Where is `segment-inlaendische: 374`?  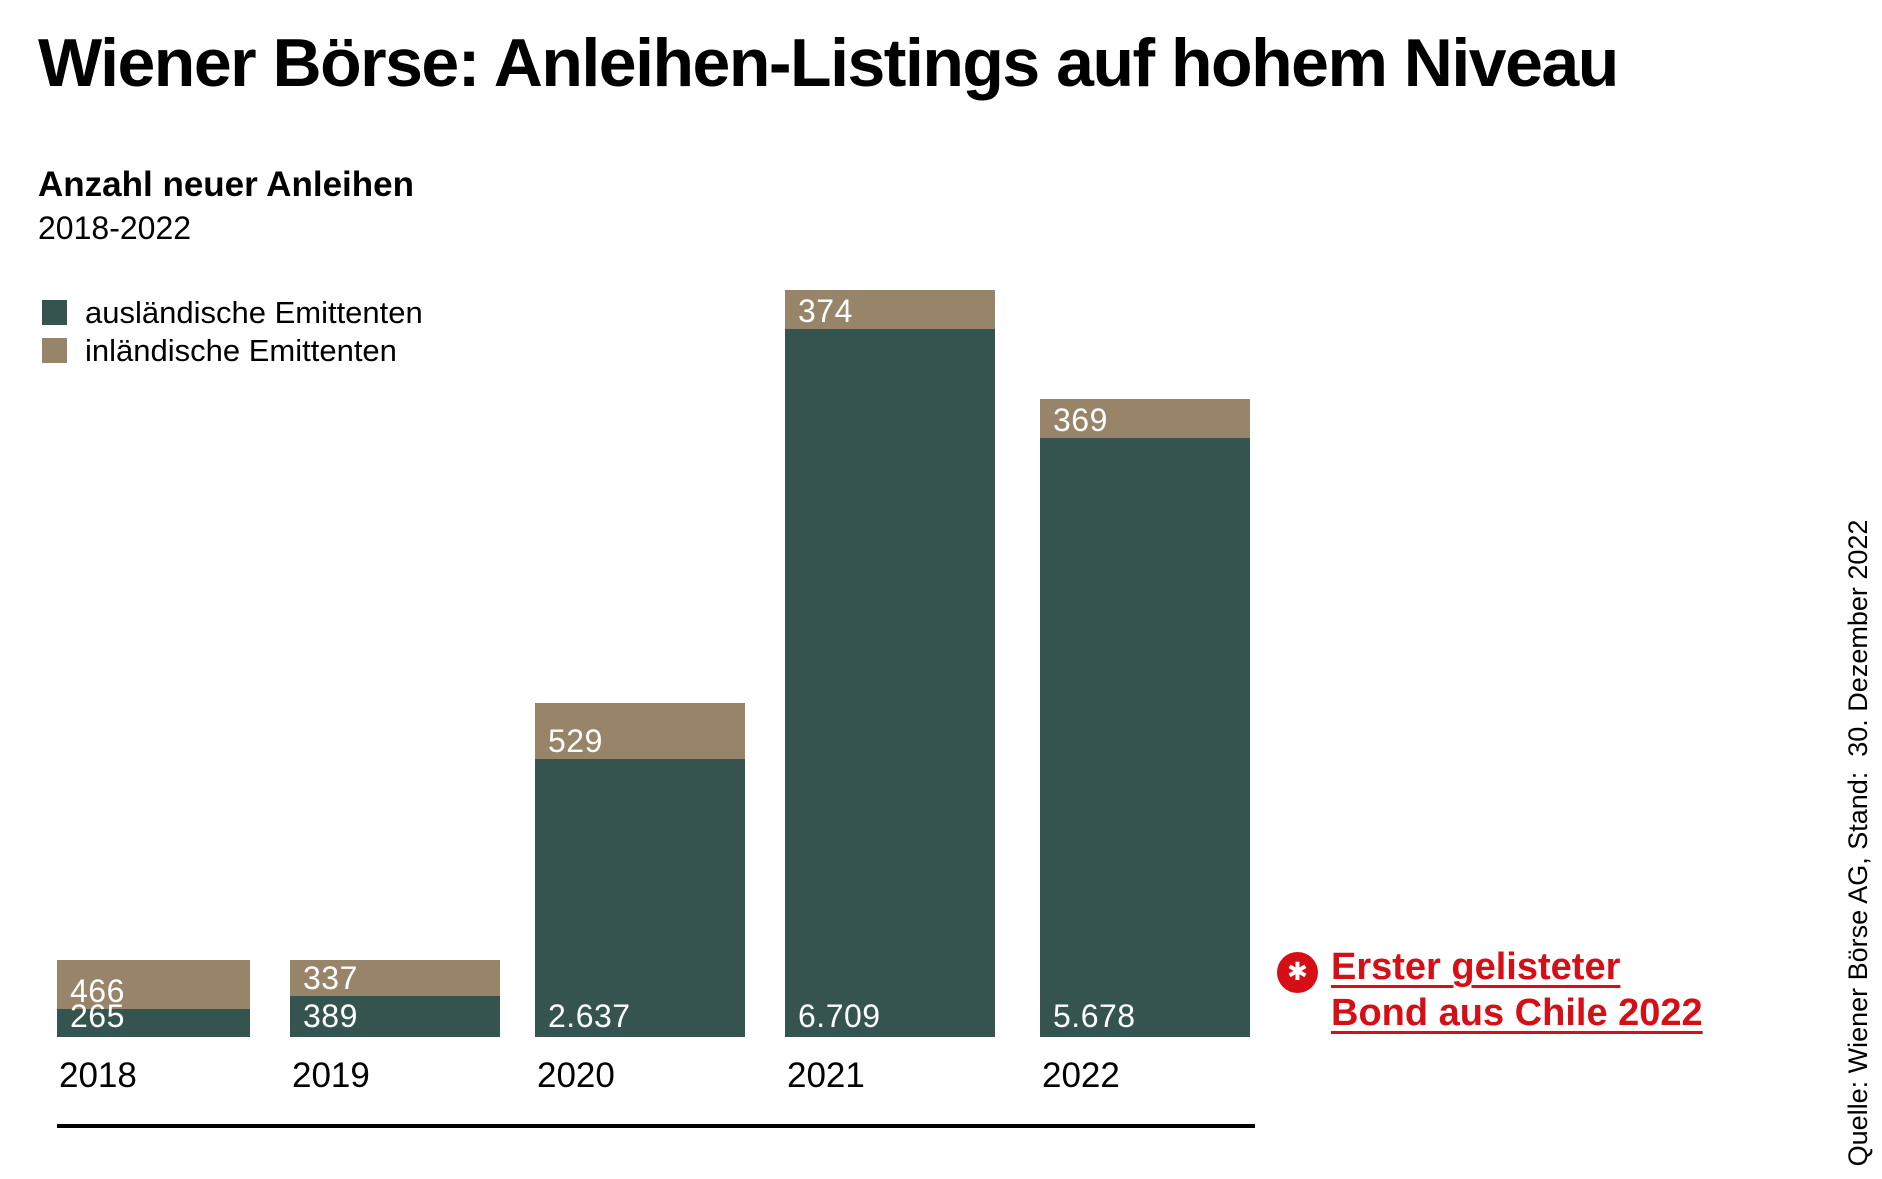 segment-inlaendische: 374 is located at coordinates (890, 309).